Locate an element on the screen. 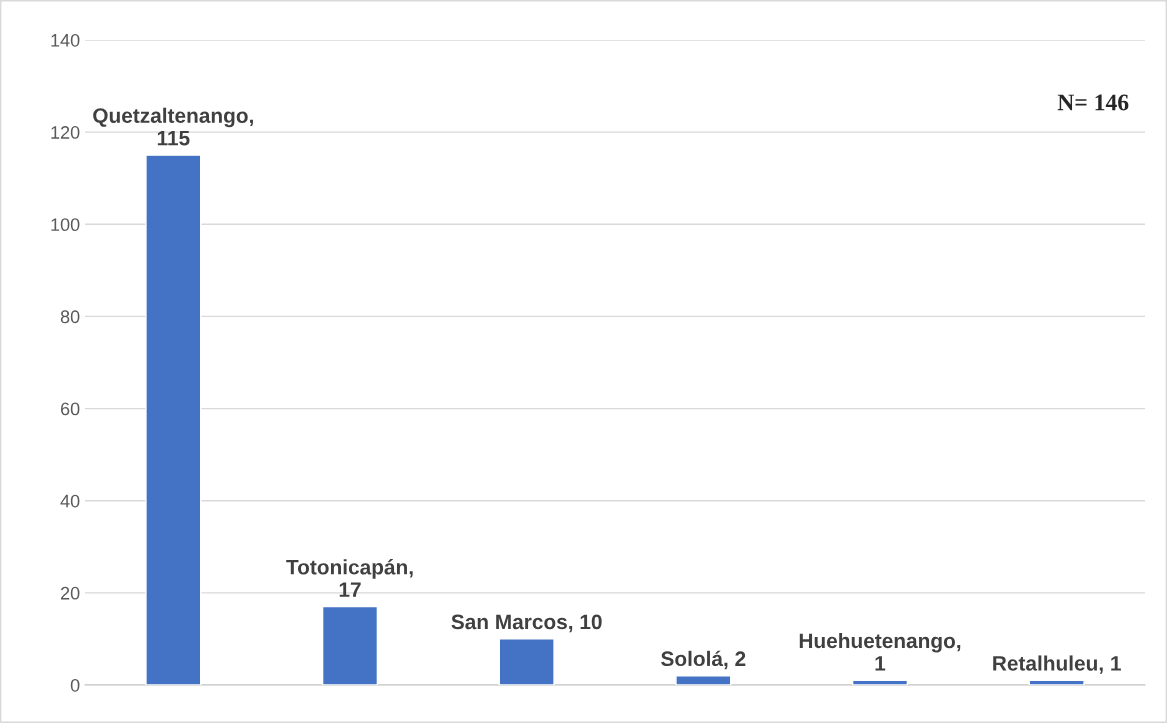 This screenshot has width=1167, height=723. y-tick-label: 40 is located at coordinates (70, 501).